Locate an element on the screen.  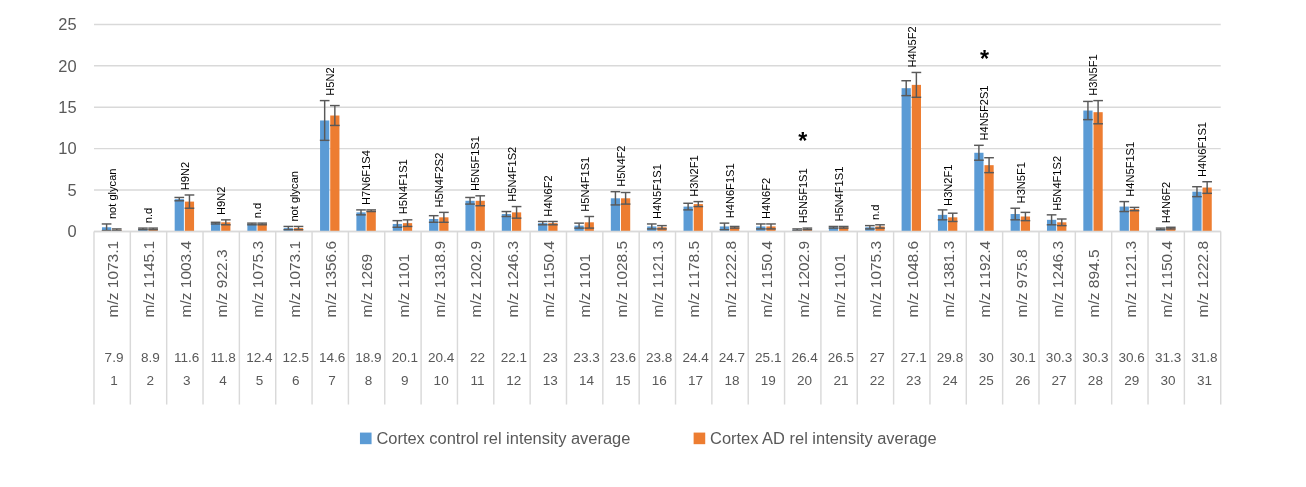
y-tick-label: 15 is located at coordinates (67, 106).